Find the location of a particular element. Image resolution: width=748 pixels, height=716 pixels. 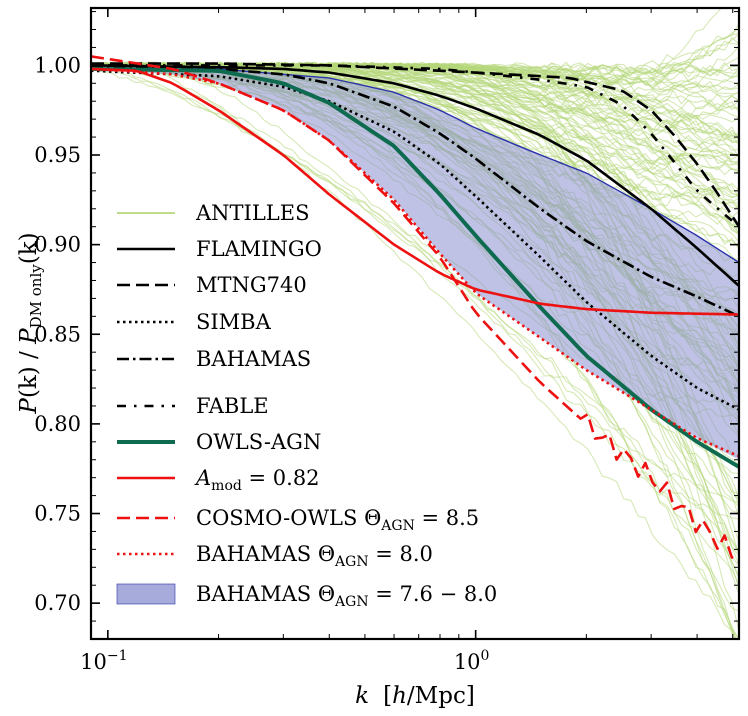

legend-label-mtng740: MTNG740 is located at coordinates (251, 285).